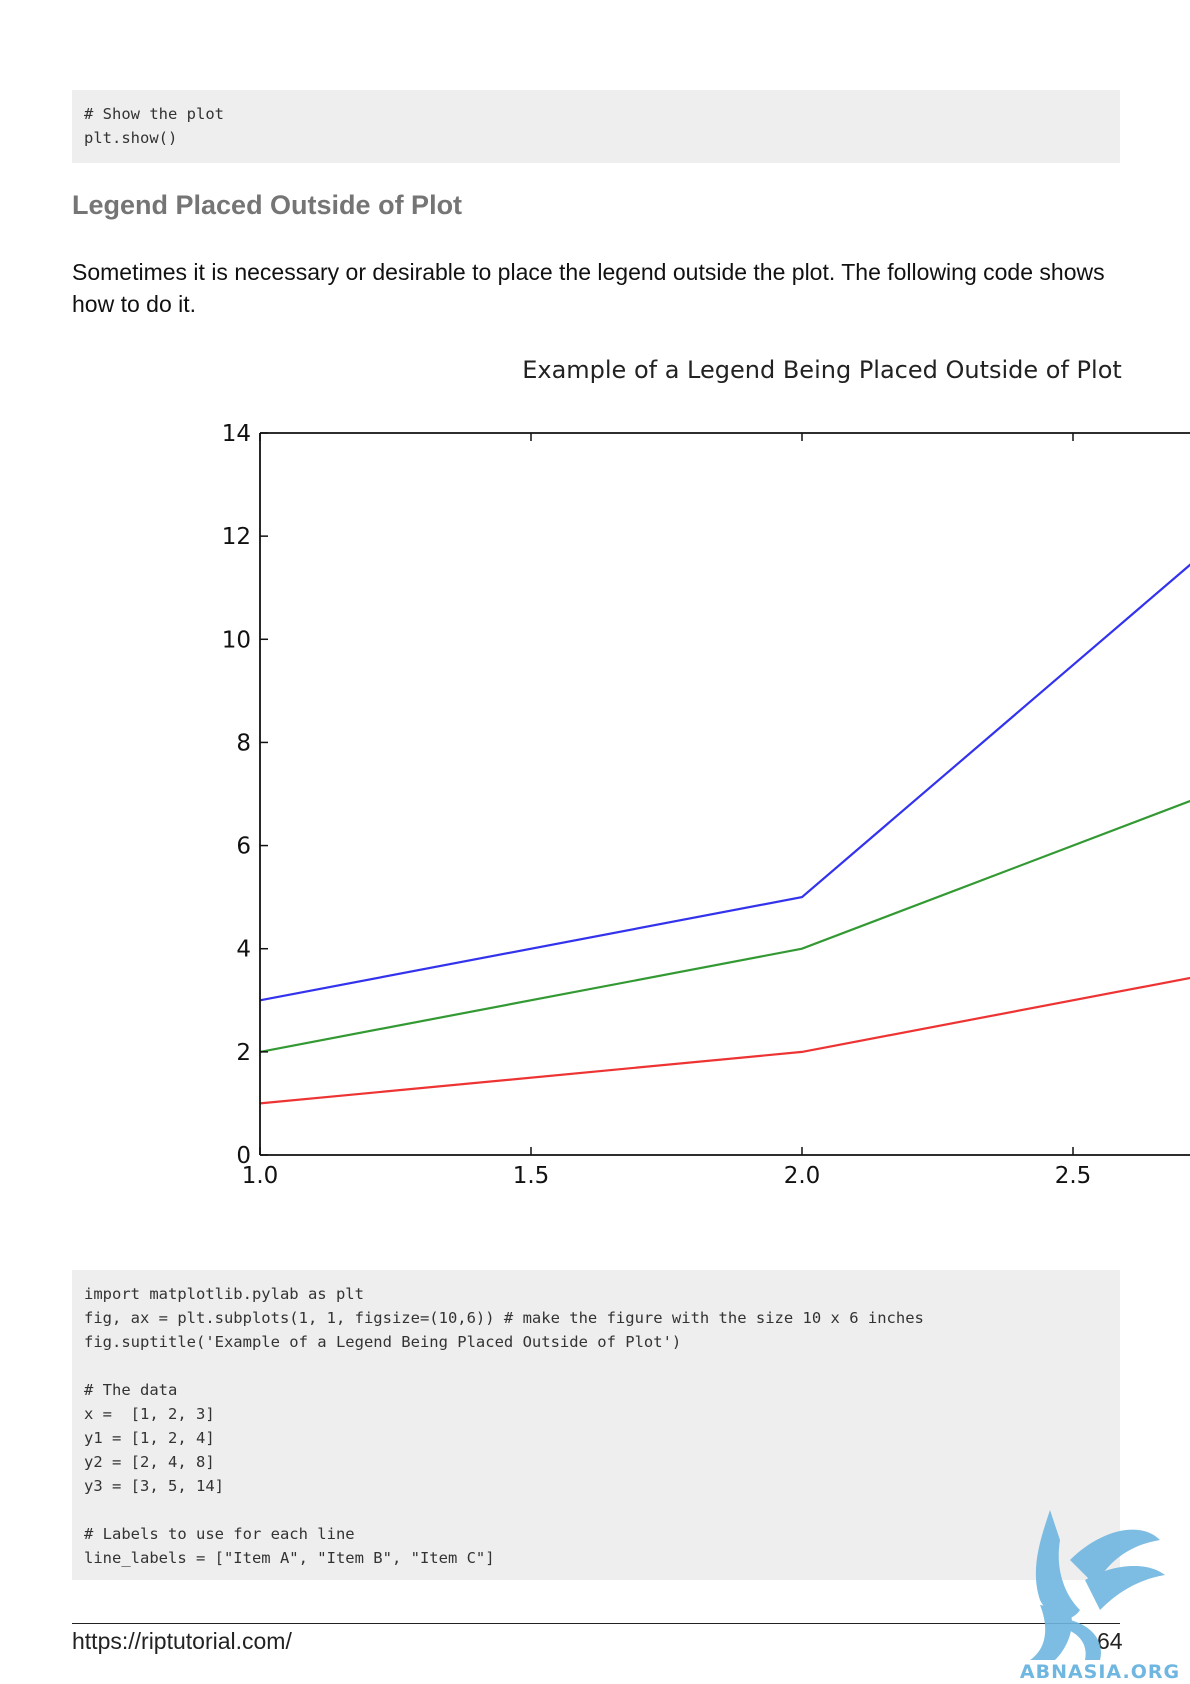  What do you see at coordinates (802, 1176) in the screenshot?
I see `x-tick-label: 2.0` at bounding box center [802, 1176].